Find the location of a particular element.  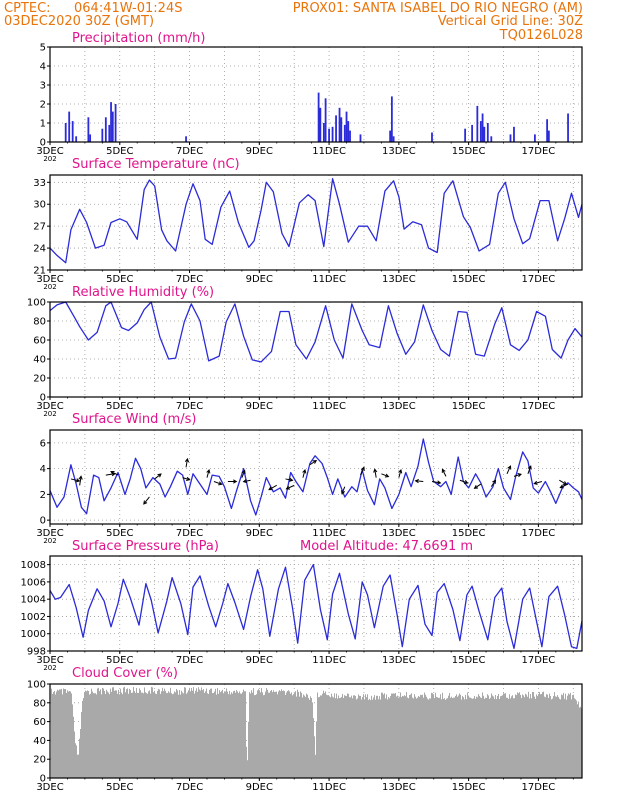

header-coords: 064:41W-01:24S is located at coordinates (128, 8).